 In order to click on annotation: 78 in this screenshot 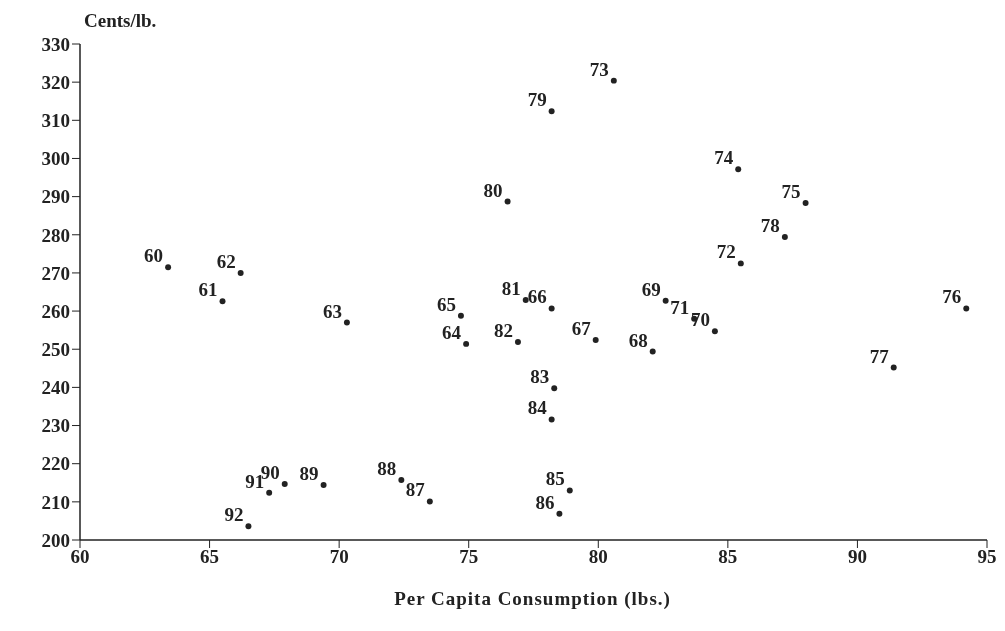, I will do `click(770, 226)`.